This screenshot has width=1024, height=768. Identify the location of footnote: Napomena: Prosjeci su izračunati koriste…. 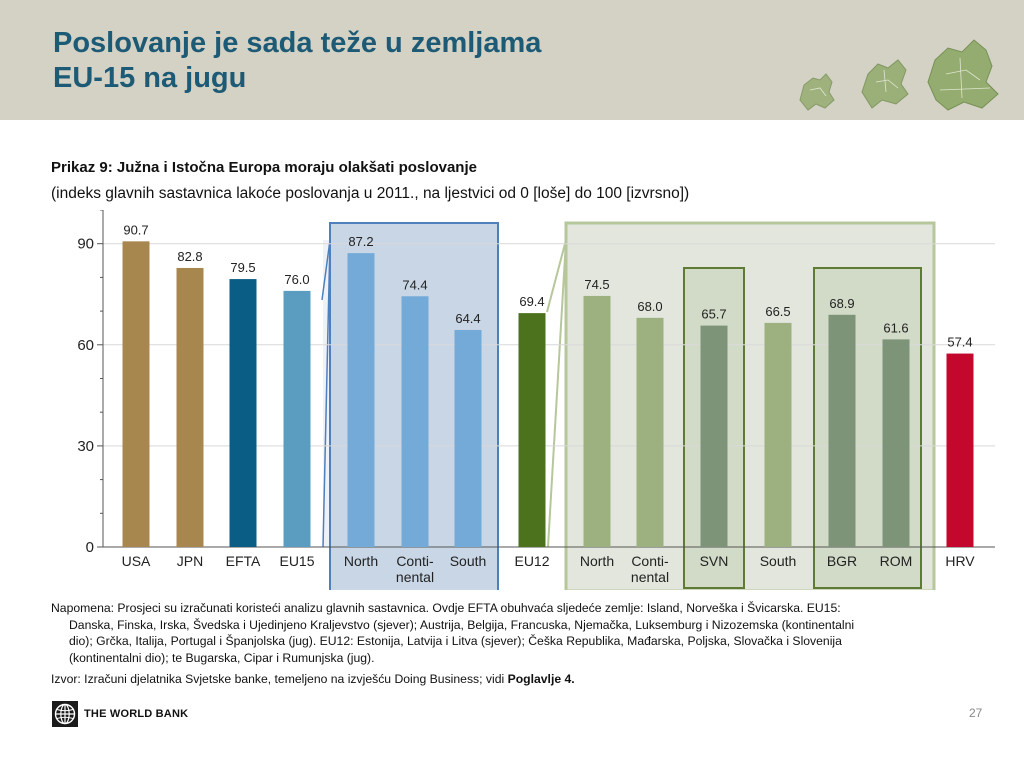
(516, 633).